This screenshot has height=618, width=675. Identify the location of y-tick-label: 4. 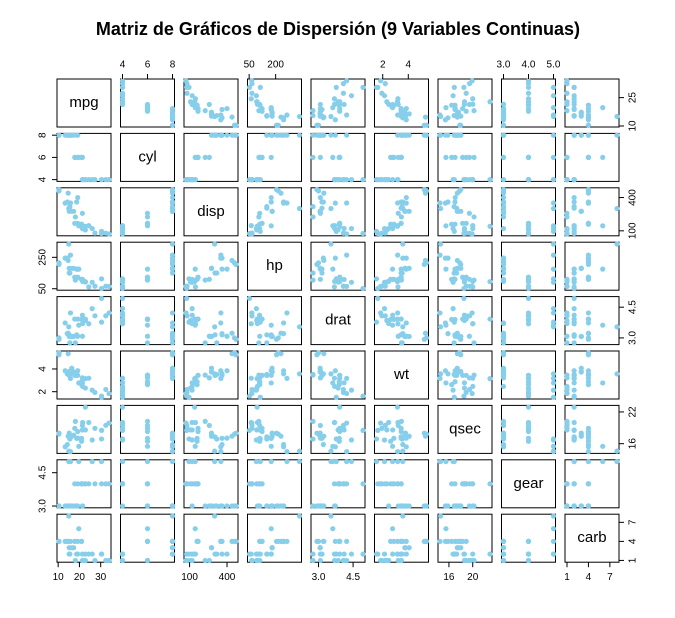
(43, 179).